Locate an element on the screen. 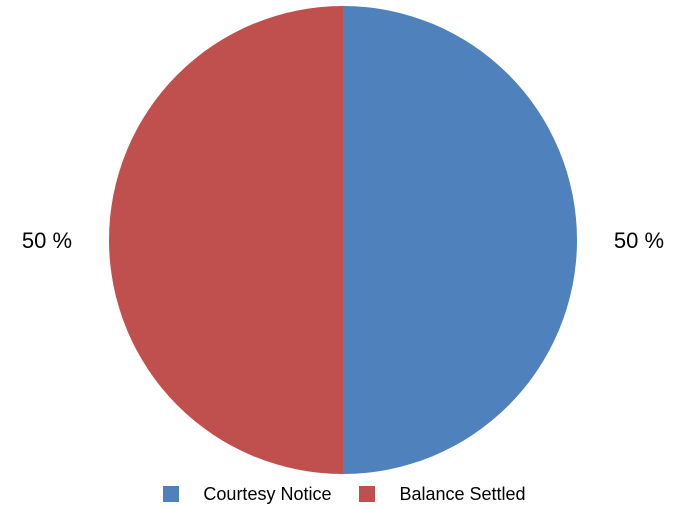 The width and height of the screenshot is (689, 508). legend-item-courtesy-notice: Courtesy Notice is located at coordinates (247, 494).